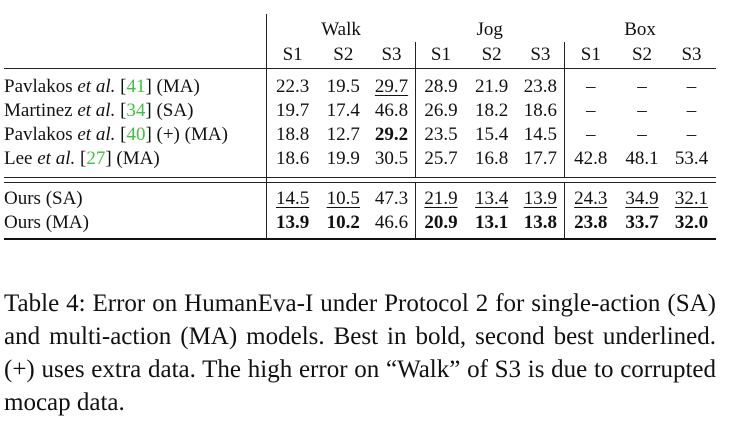 The image size is (730, 432). What do you see at coordinates (292, 86) in the screenshot?
I see `table-cell: 22.3` at bounding box center [292, 86].